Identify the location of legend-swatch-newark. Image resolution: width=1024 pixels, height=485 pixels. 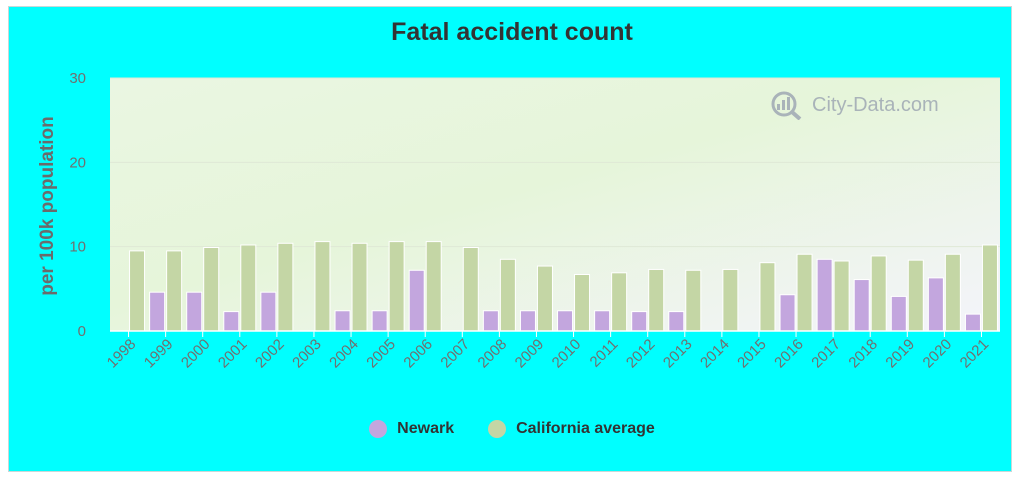
(378, 429).